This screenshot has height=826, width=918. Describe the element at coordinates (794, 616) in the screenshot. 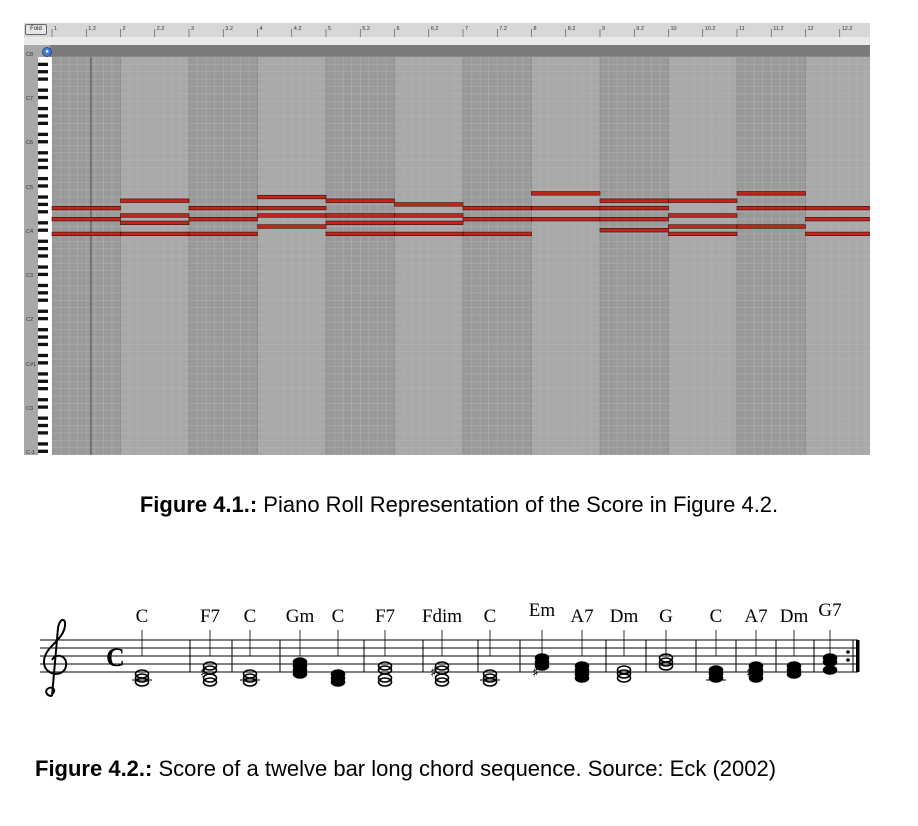

I see `chord-symbol: Dm` at that location.